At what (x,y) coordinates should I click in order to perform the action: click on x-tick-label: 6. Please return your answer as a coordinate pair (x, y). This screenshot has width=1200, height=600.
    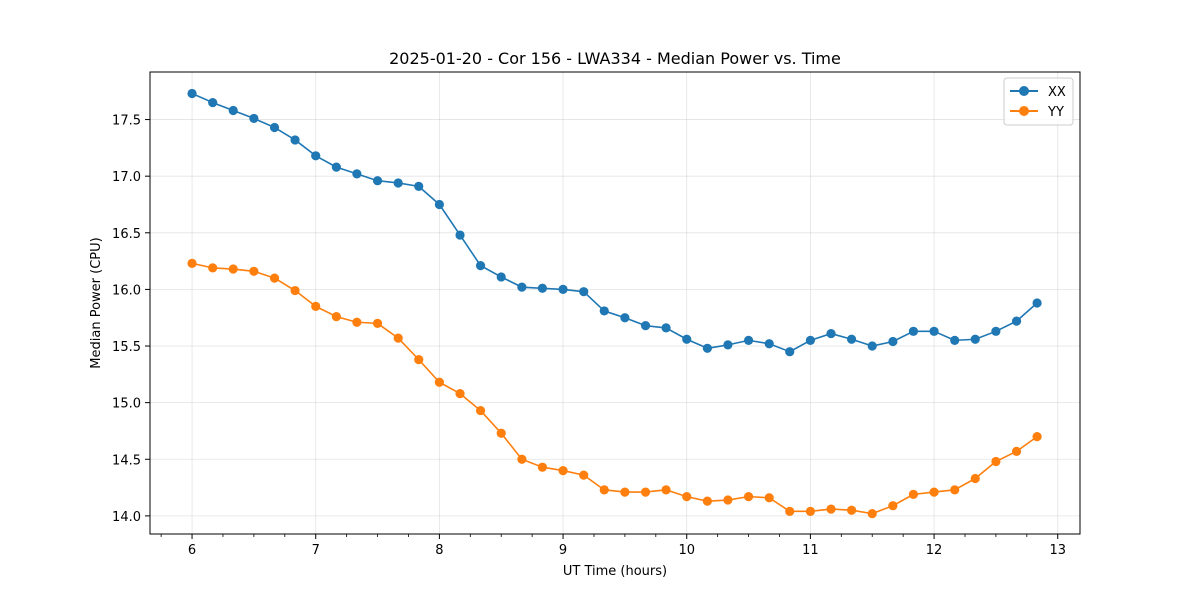
    Looking at the image, I should click on (192, 550).